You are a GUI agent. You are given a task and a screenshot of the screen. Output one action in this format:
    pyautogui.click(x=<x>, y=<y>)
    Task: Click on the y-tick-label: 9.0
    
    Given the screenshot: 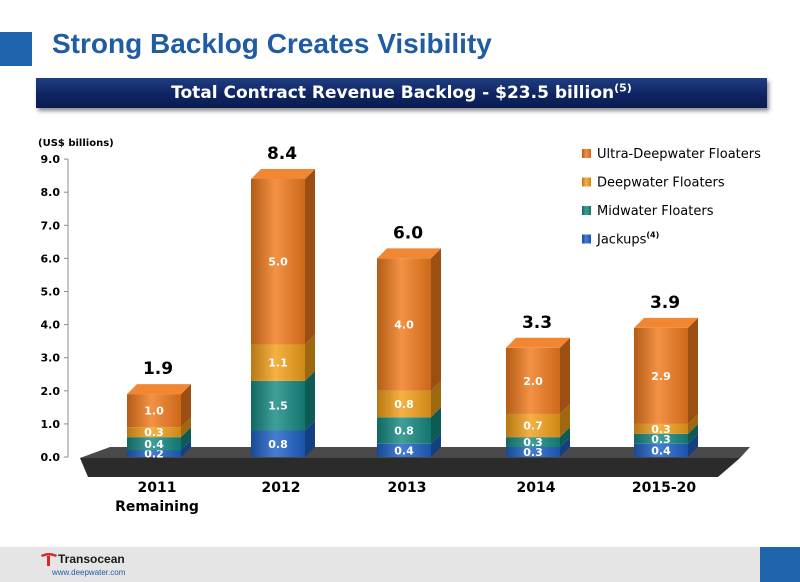 What is the action you would take?
    pyautogui.click(x=51, y=159)
    